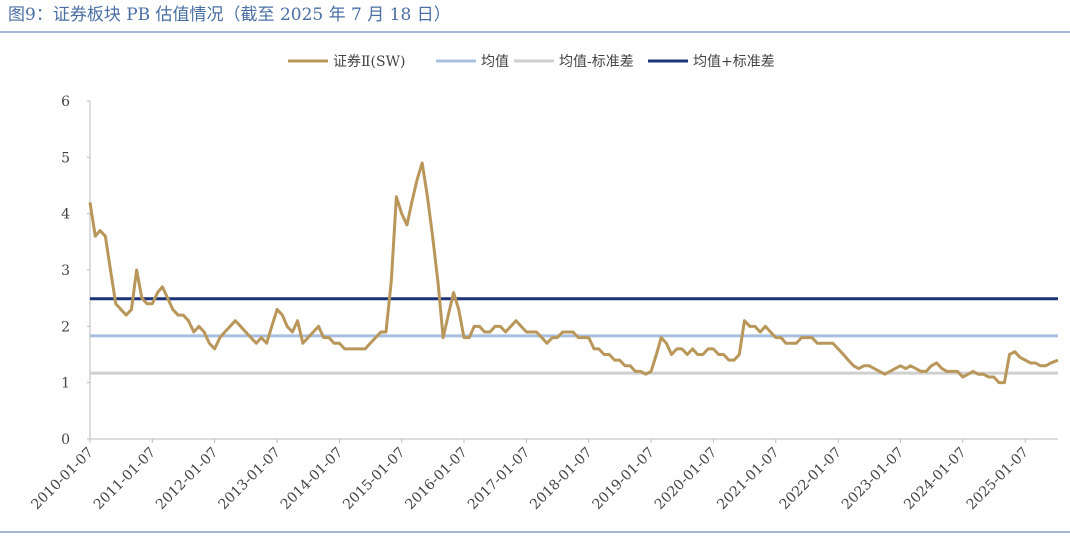  I want to click on x-tick-label: 2019-01-07, so click(624, 479).